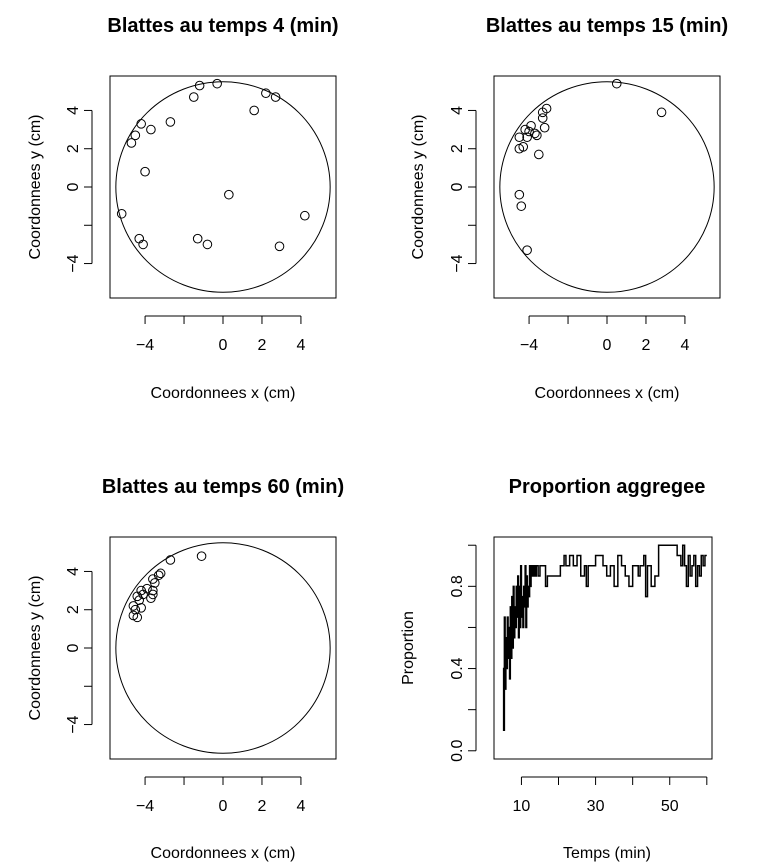 This screenshot has height=863, width=763. I want to click on plot-3: −4 0 2 4 −4 0 2 4, so click(201, 675).